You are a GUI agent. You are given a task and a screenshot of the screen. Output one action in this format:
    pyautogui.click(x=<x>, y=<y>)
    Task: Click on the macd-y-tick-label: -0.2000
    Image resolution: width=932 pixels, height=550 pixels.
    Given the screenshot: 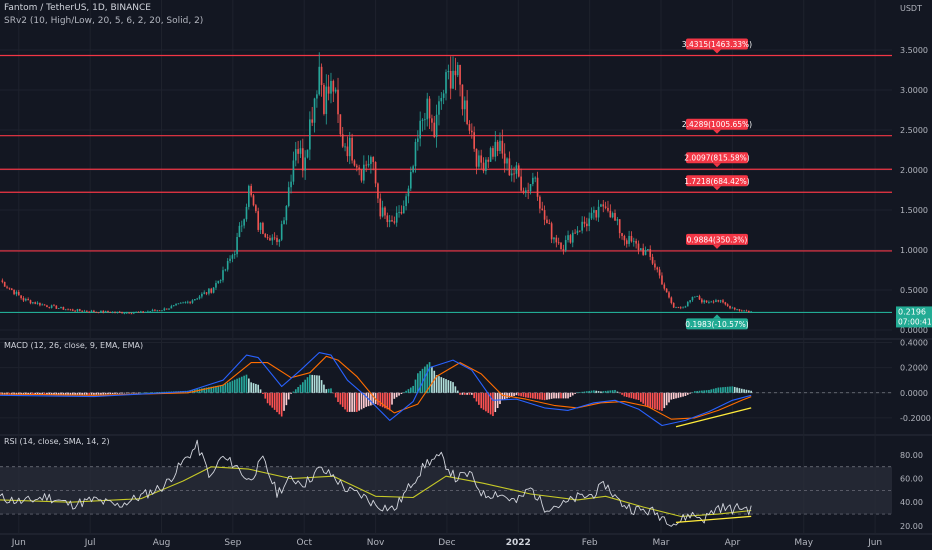 What is the action you would take?
    pyautogui.click(x=915, y=418)
    